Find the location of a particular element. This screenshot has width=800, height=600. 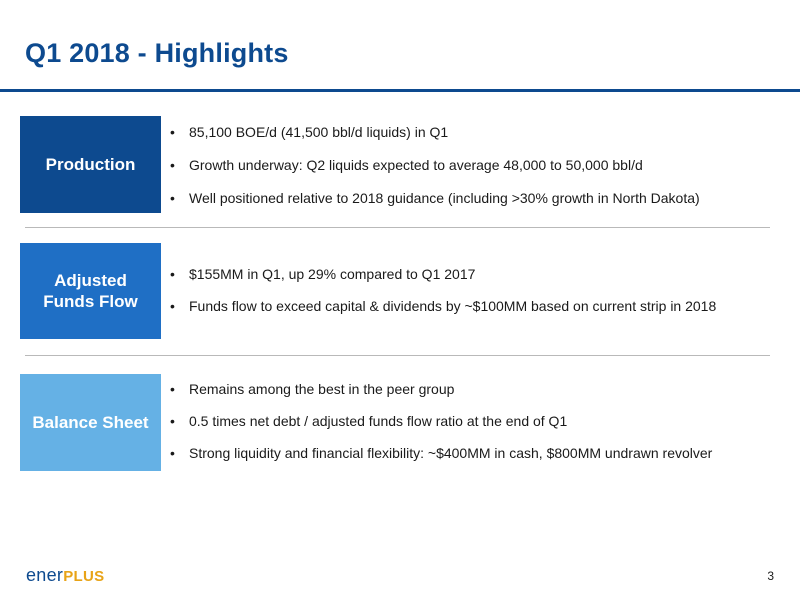

production-label-box: Production is located at coordinates (90, 164).